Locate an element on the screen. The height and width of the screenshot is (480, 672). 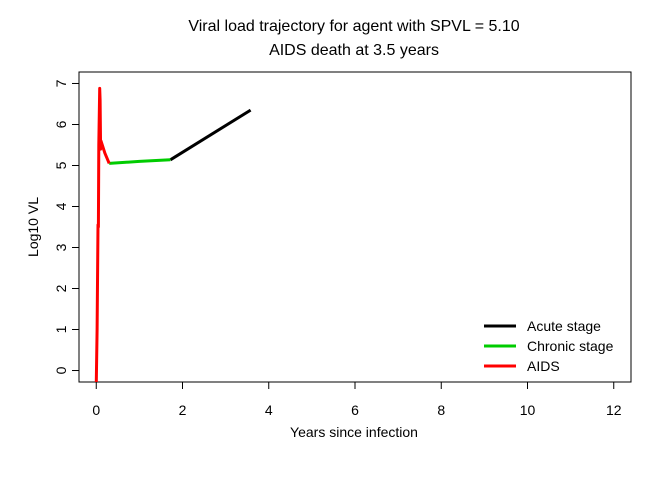
y-tick-label: 2 is located at coordinates (61, 288).